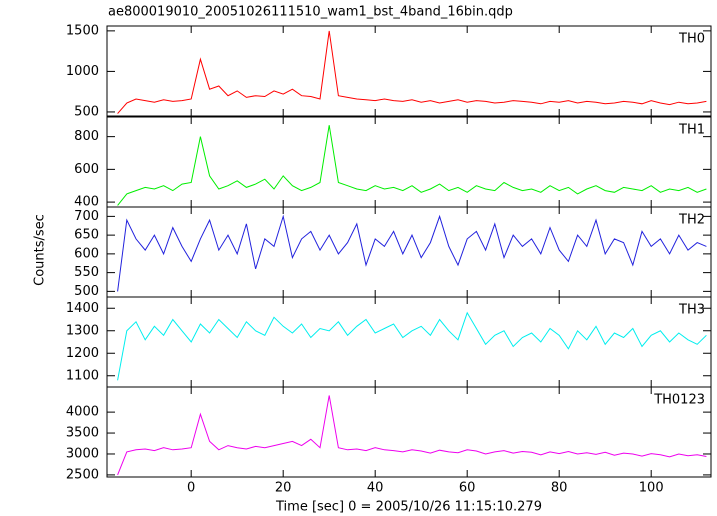 The image size is (717, 516). What do you see at coordinates (82, 308) in the screenshot?
I see `y-tick-label: 1400` at bounding box center [82, 308].